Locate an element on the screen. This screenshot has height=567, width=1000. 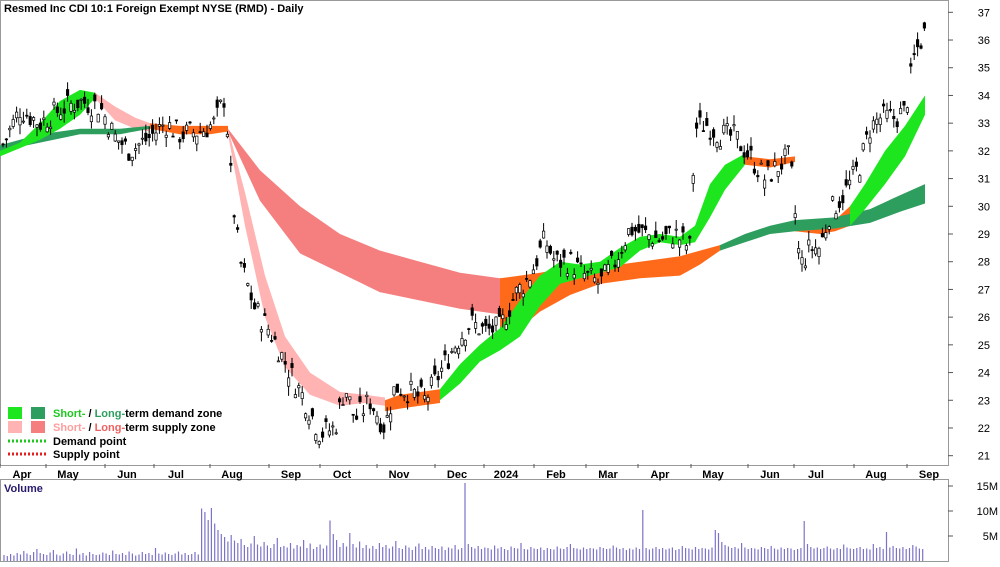
legend-swatch-long-supply is located at coordinates (38, 427).